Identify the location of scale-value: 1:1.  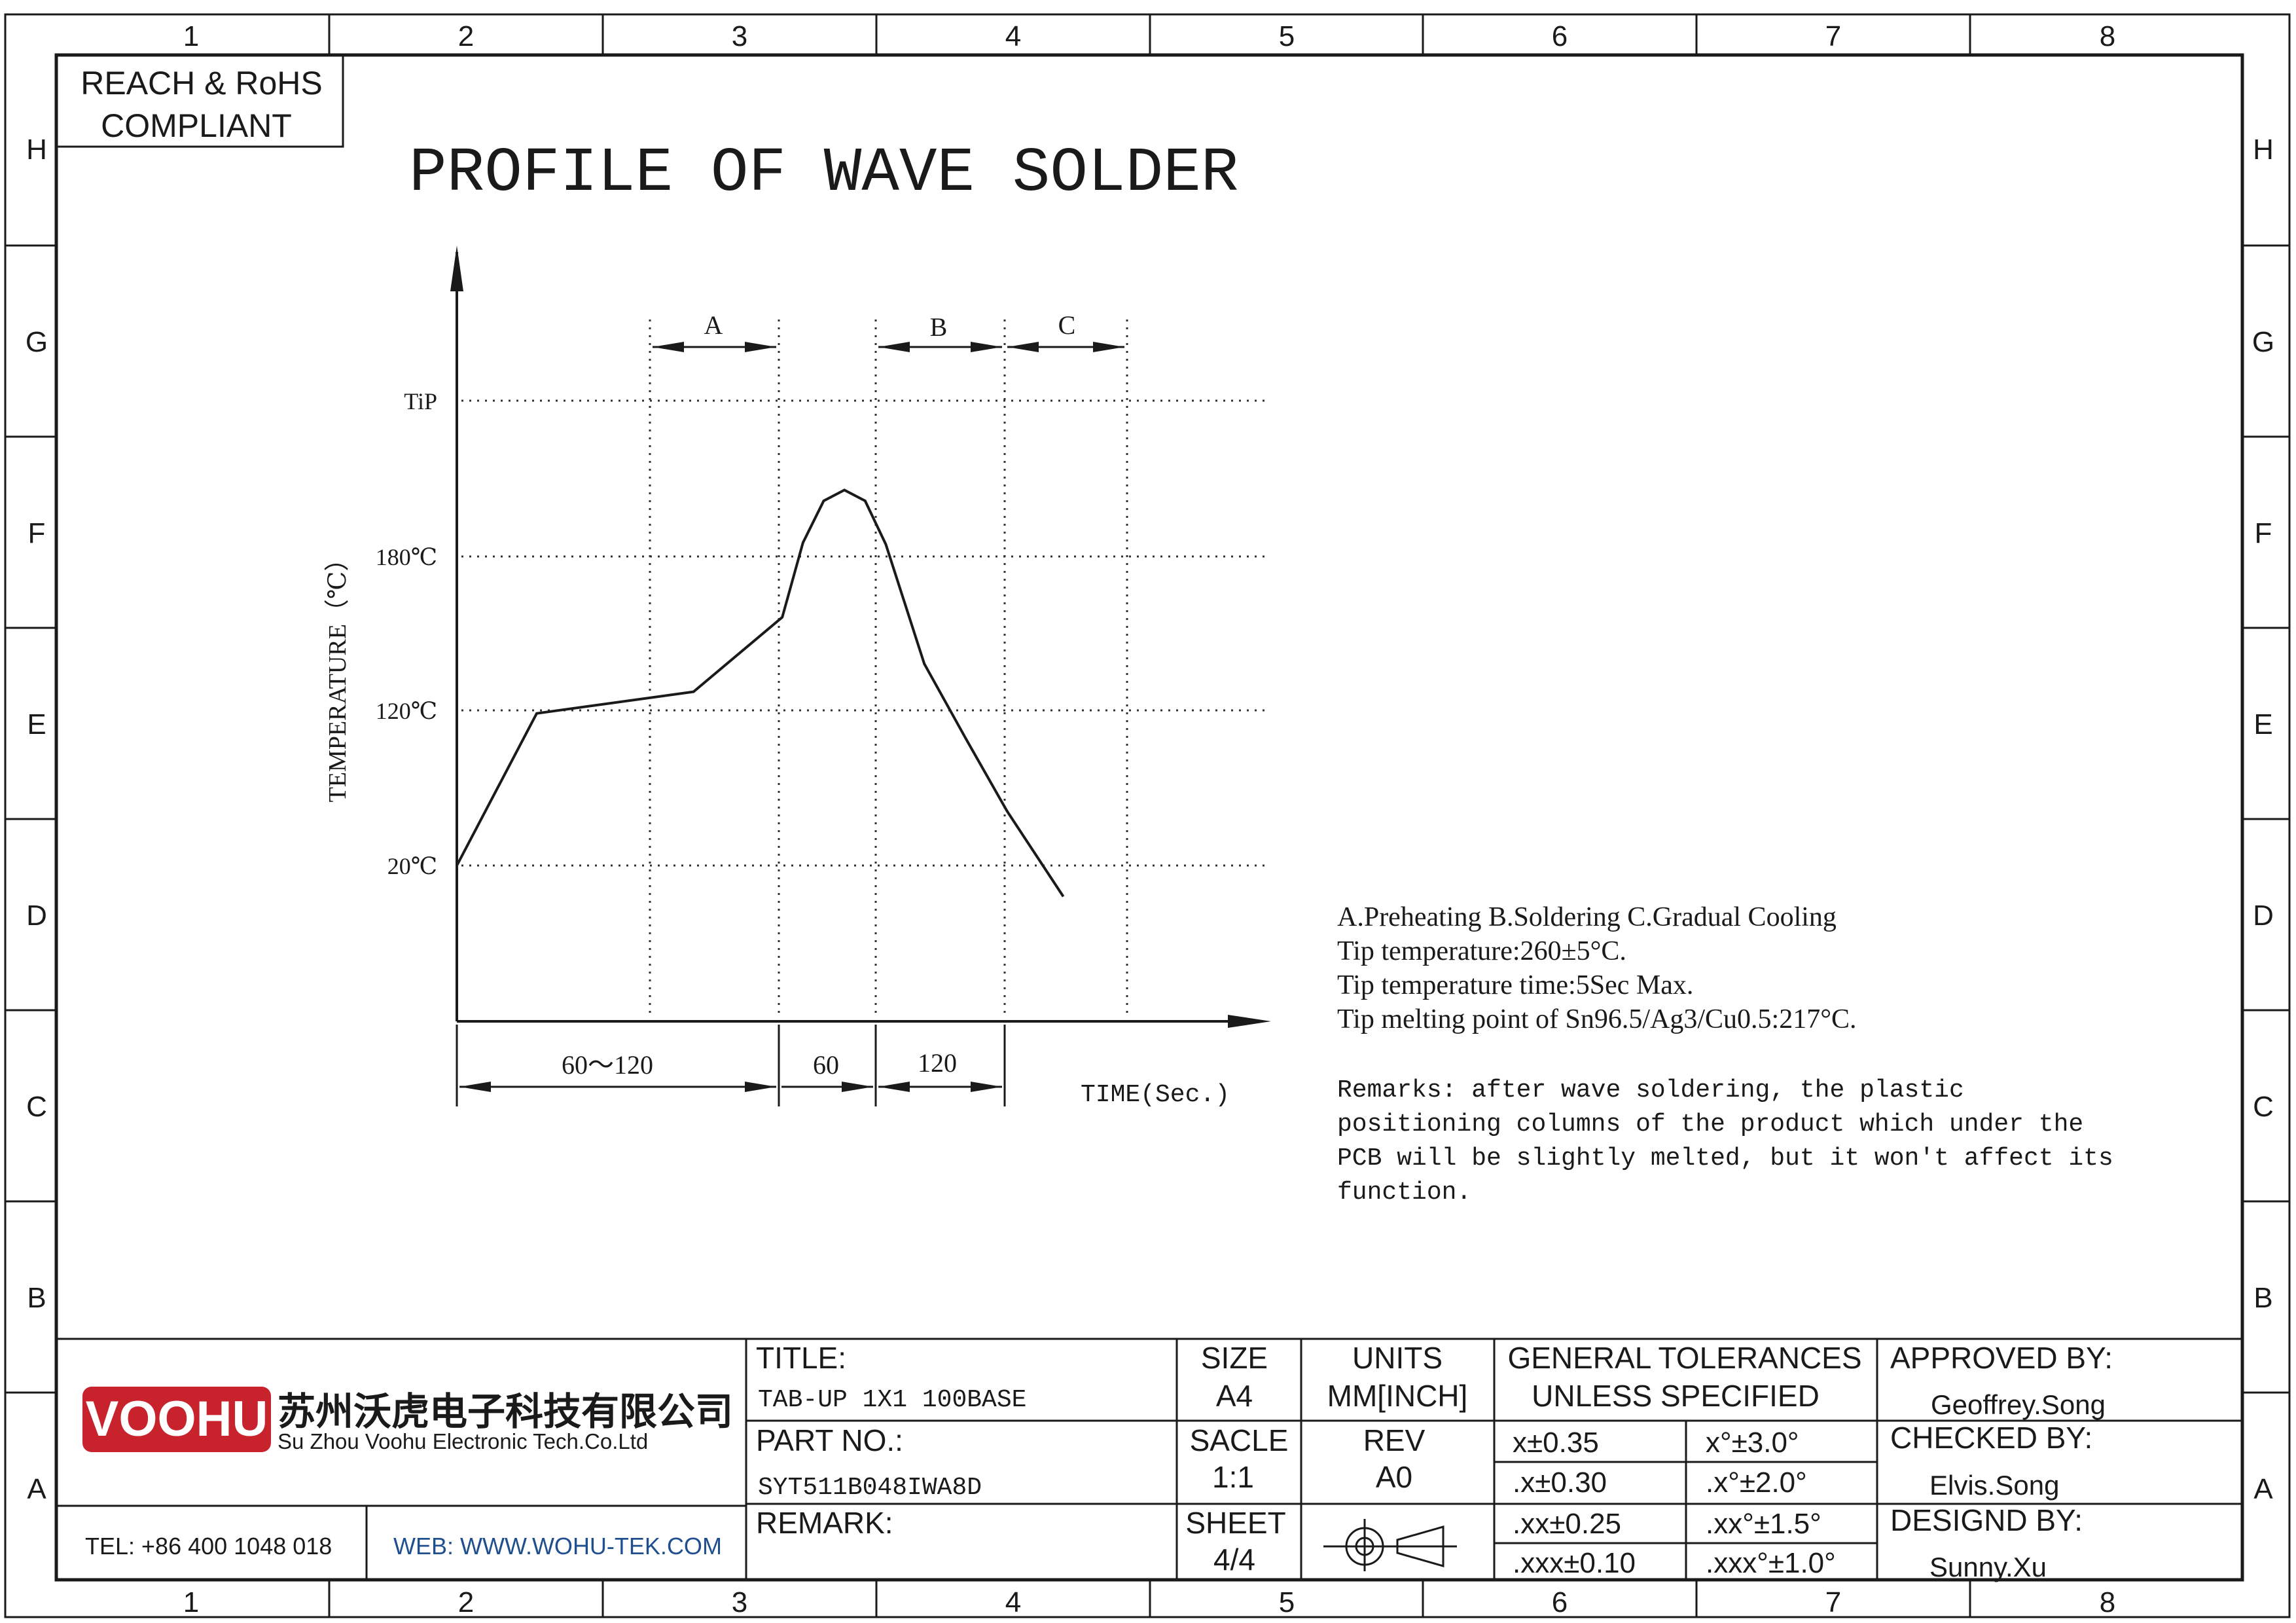
(1233, 1477).